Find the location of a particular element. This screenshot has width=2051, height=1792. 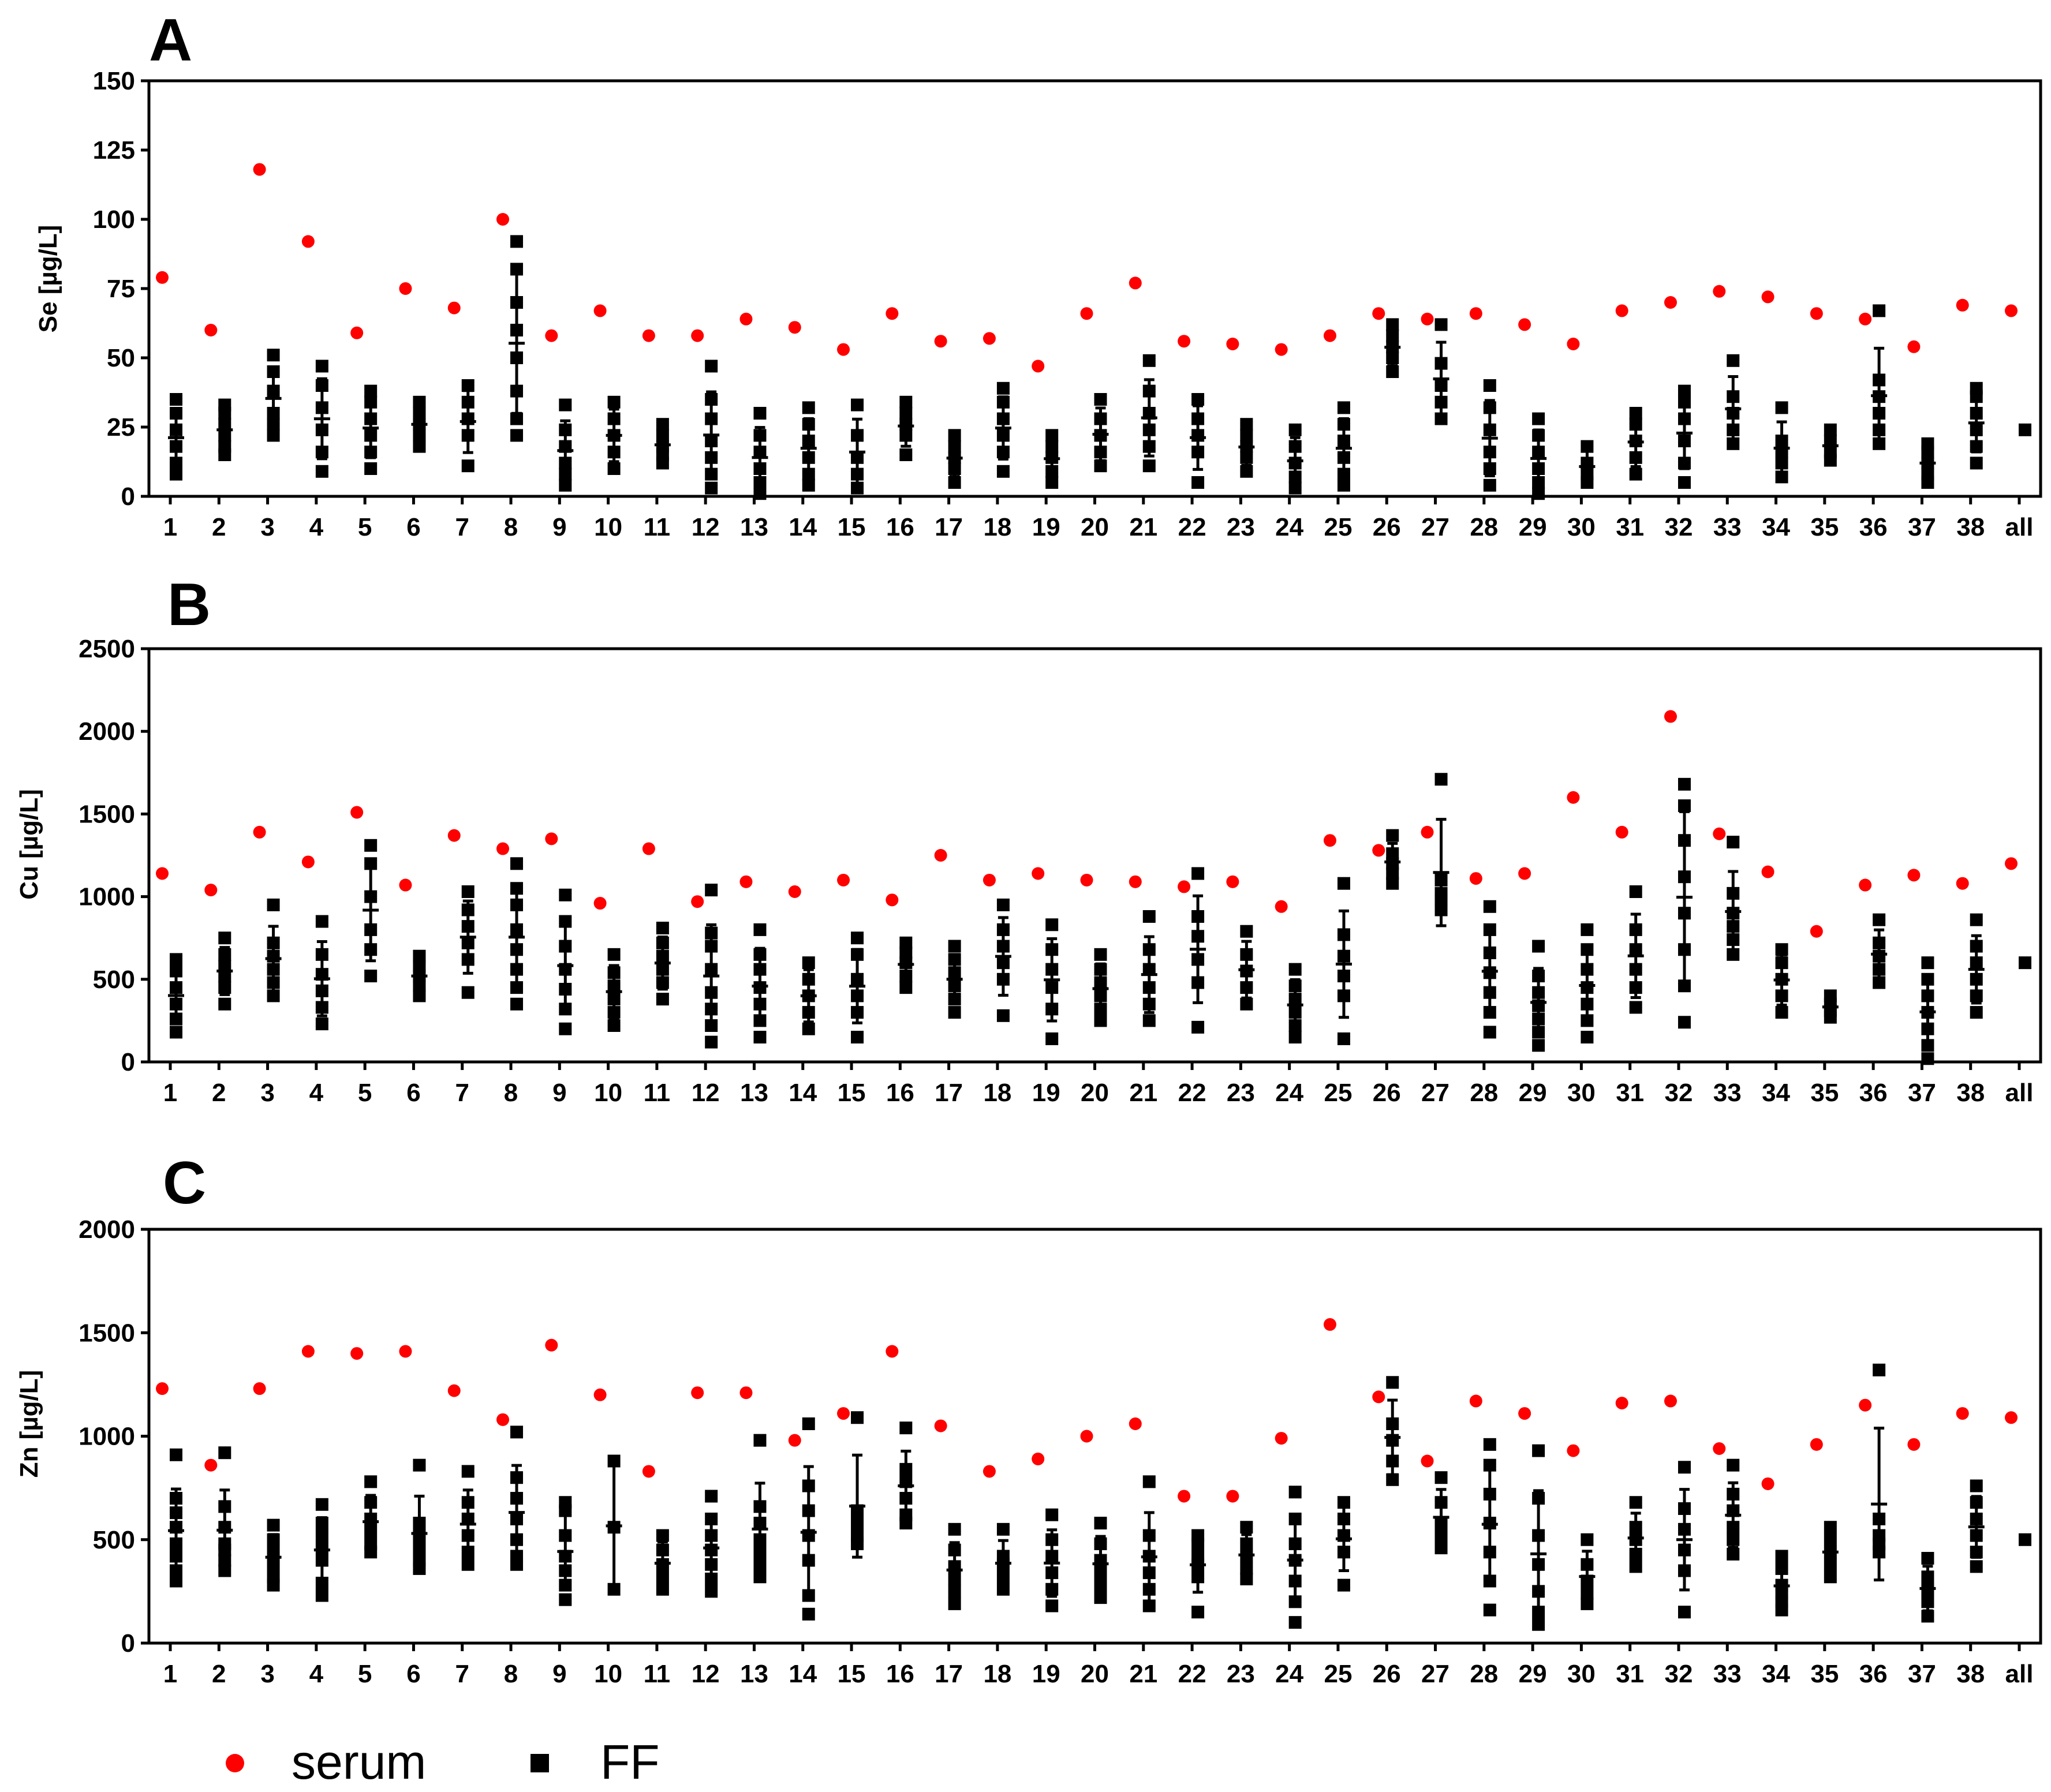

x-tick-label: 13 is located at coordinates (754, 1674).